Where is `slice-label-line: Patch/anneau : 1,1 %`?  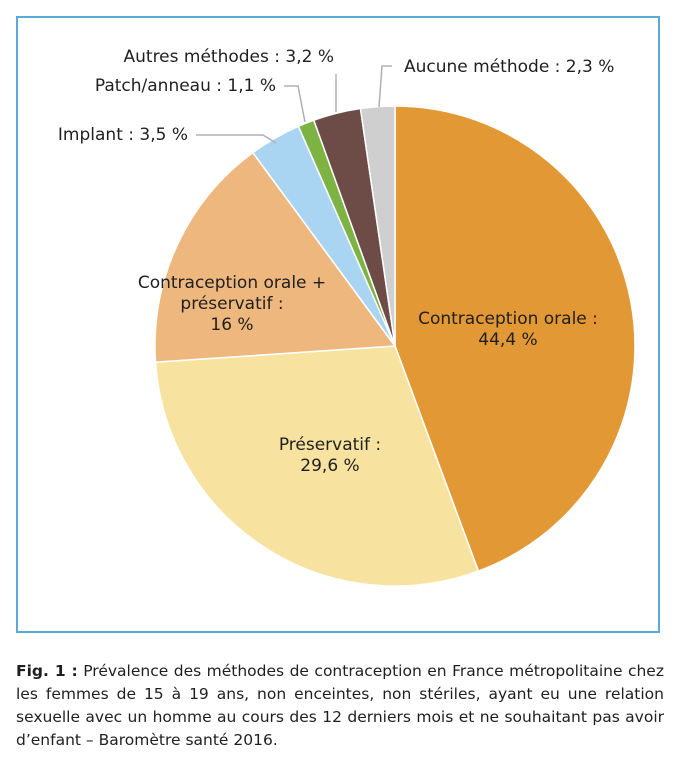 slice-label-line: Patch/anneau : 1,1 % is located at coordinates (185, 86).